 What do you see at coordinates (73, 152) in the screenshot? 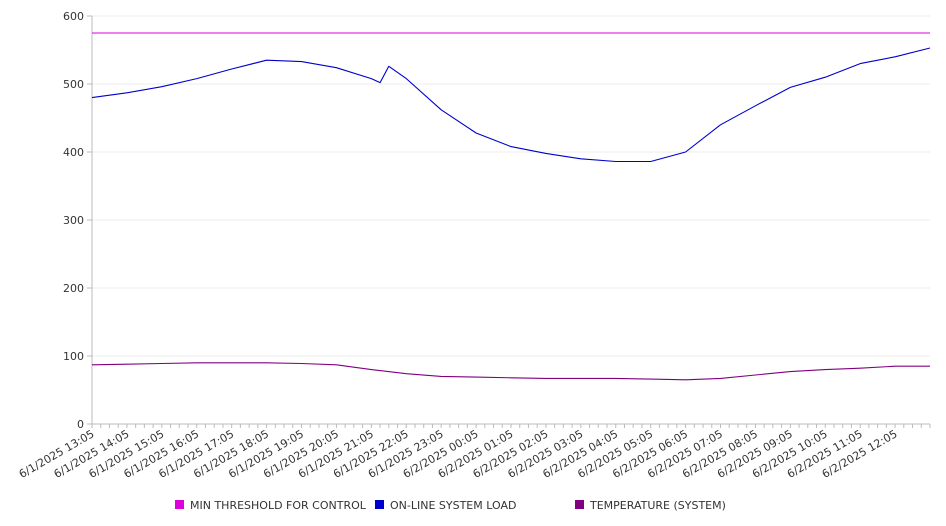
I see `y-tick-label: 400` at bounding box center [73, 152].